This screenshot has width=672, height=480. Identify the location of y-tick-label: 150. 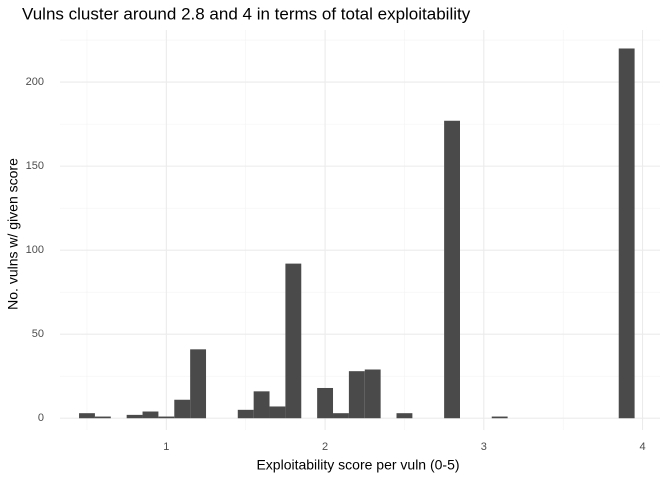
(35, 166).